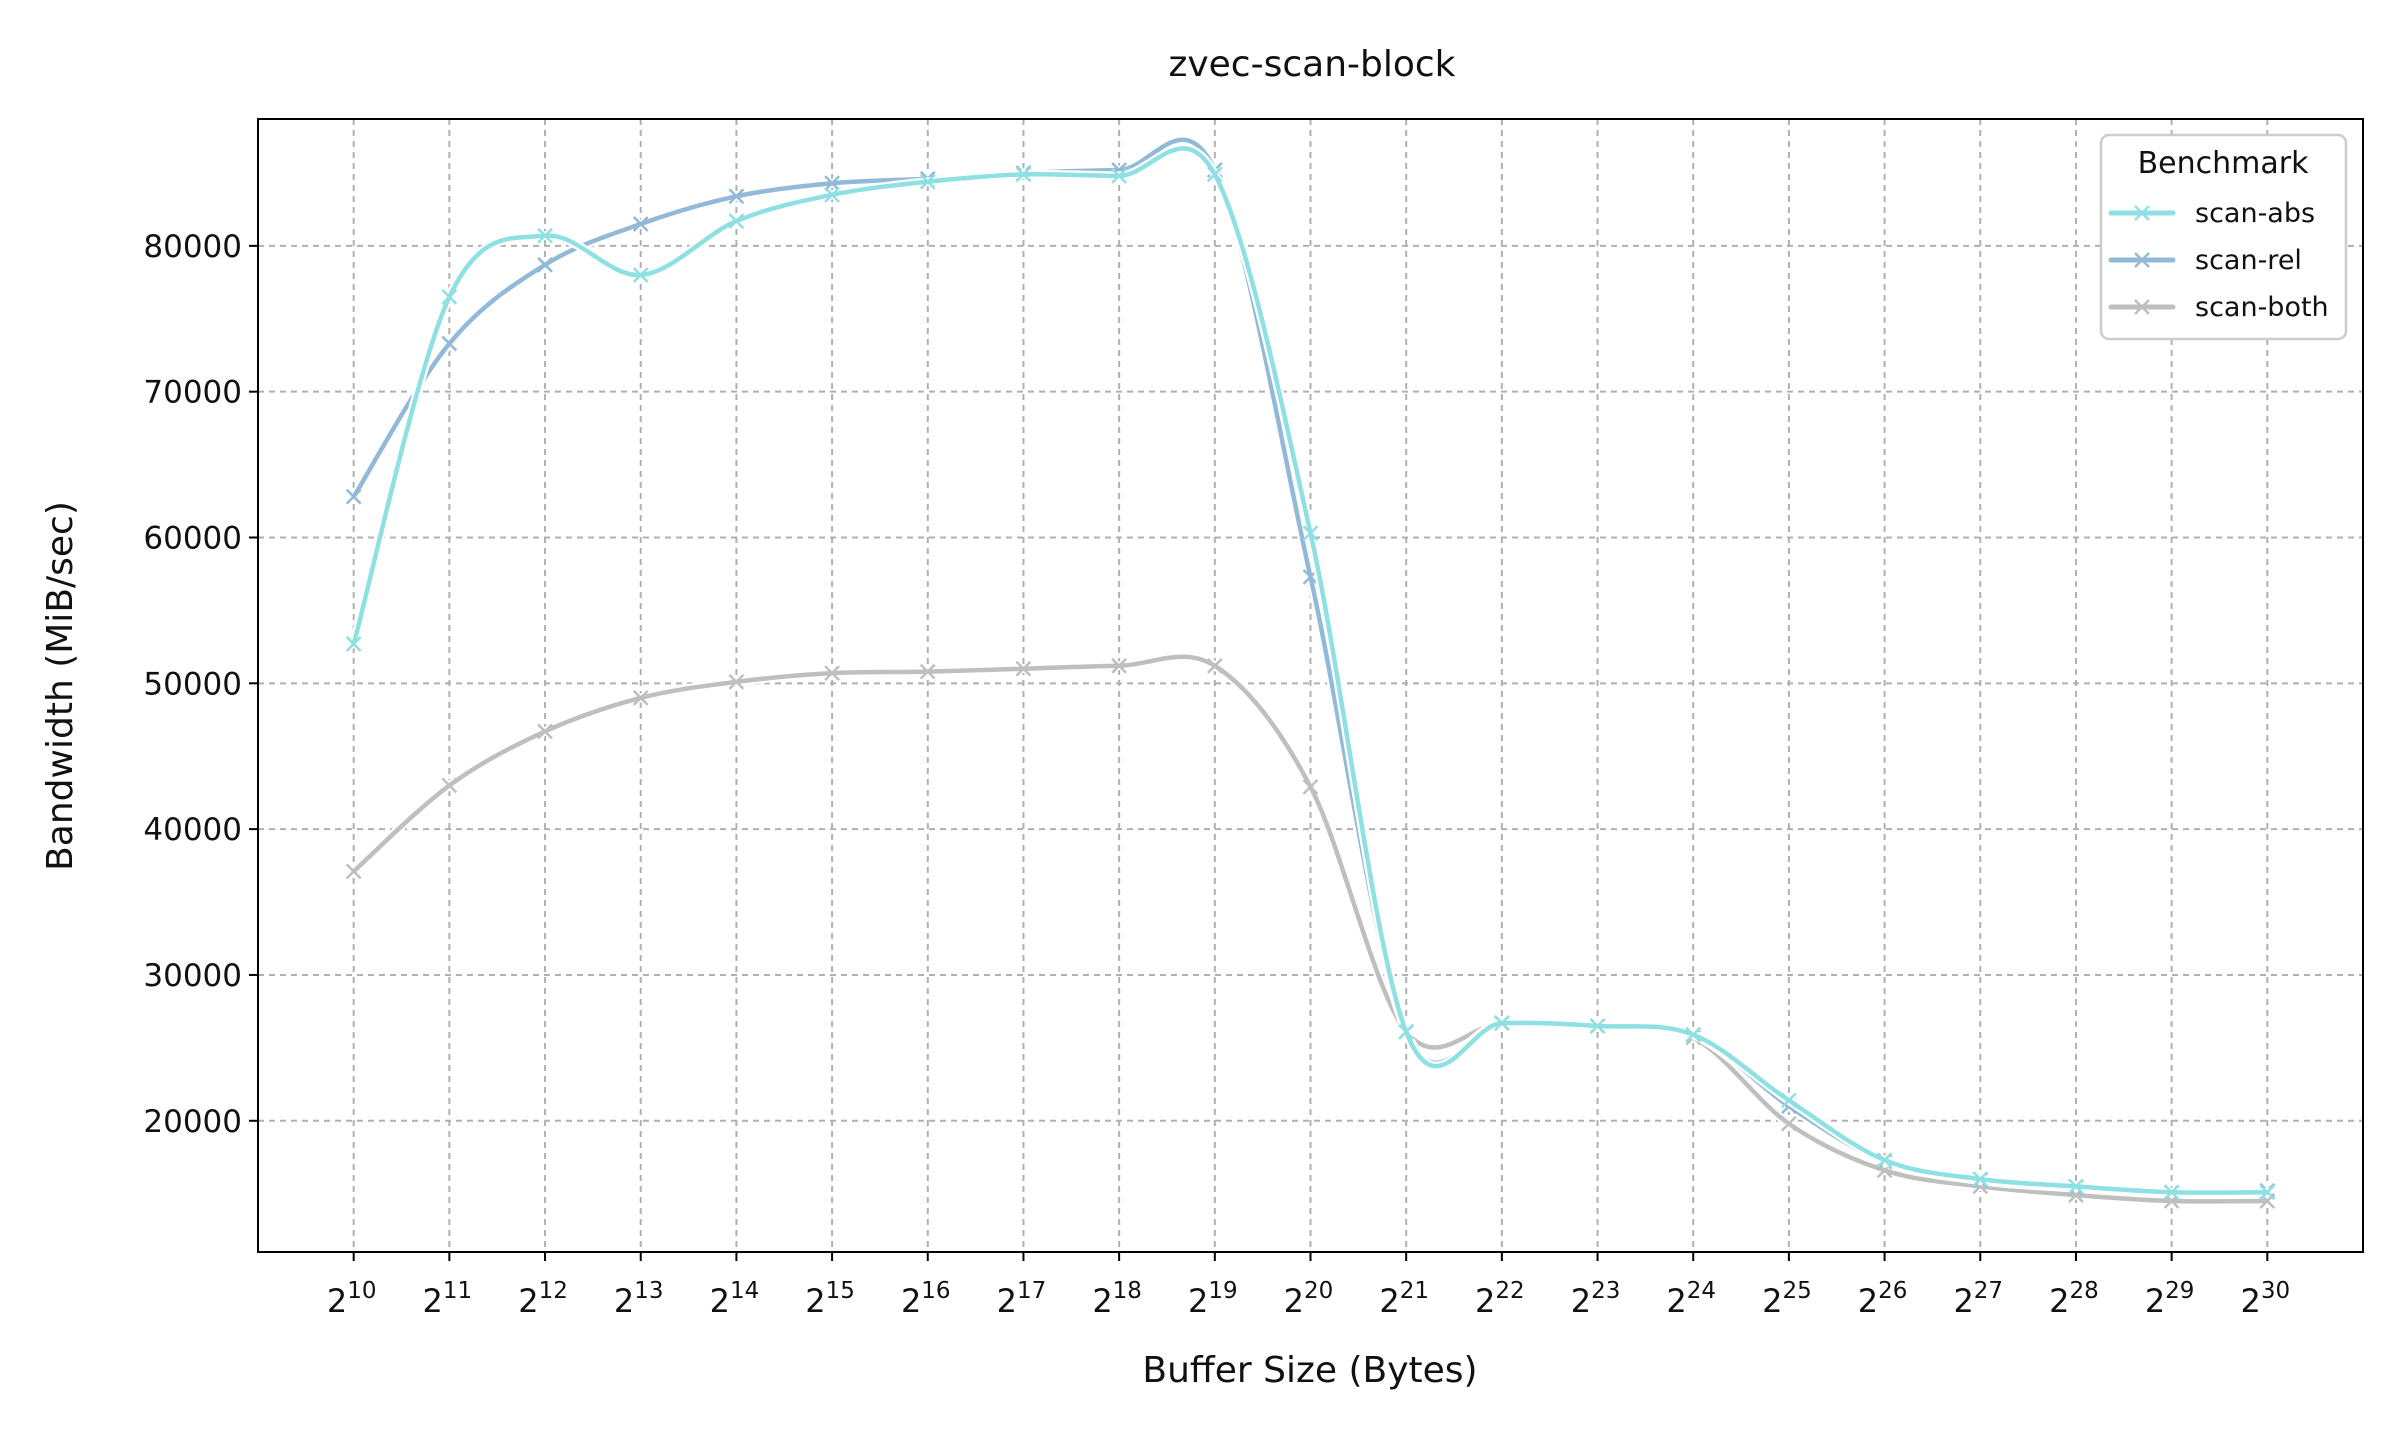 The width and height of the screenshot is (2400, 1440). Describe the element at coordinates (352, 1299) in the screenshot. I see `x-tick-label: 210` at that location.